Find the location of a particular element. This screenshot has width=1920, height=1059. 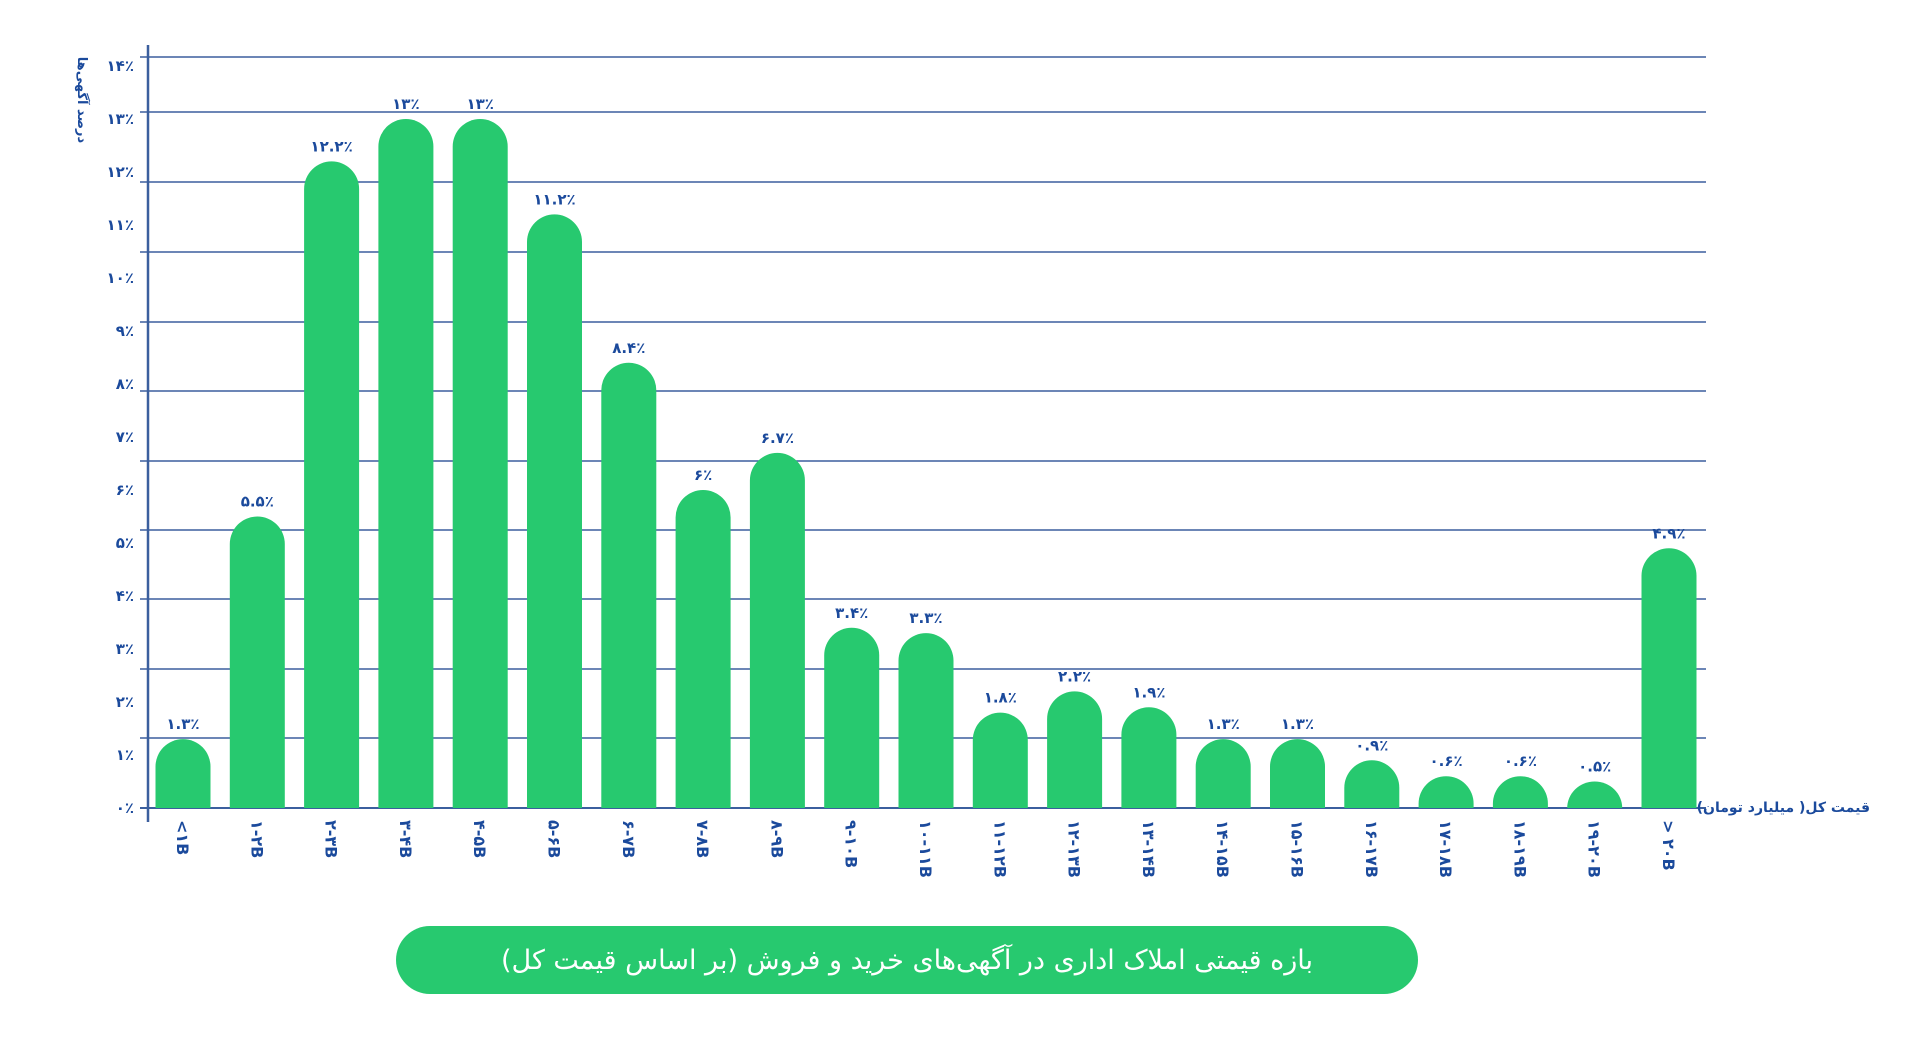

y-tick-label: ۸٪ is located at coordinates (125, 384).